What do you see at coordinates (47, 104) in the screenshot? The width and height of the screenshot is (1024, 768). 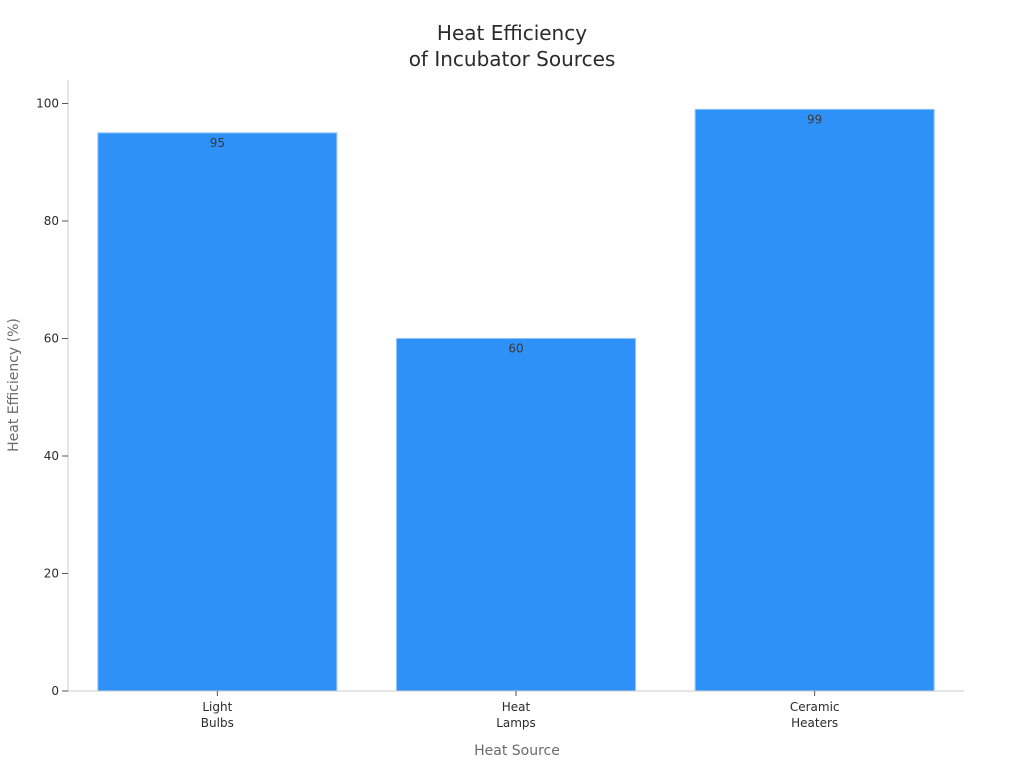 I see `y-tick-label: 100` at bounding box center [47, 104].